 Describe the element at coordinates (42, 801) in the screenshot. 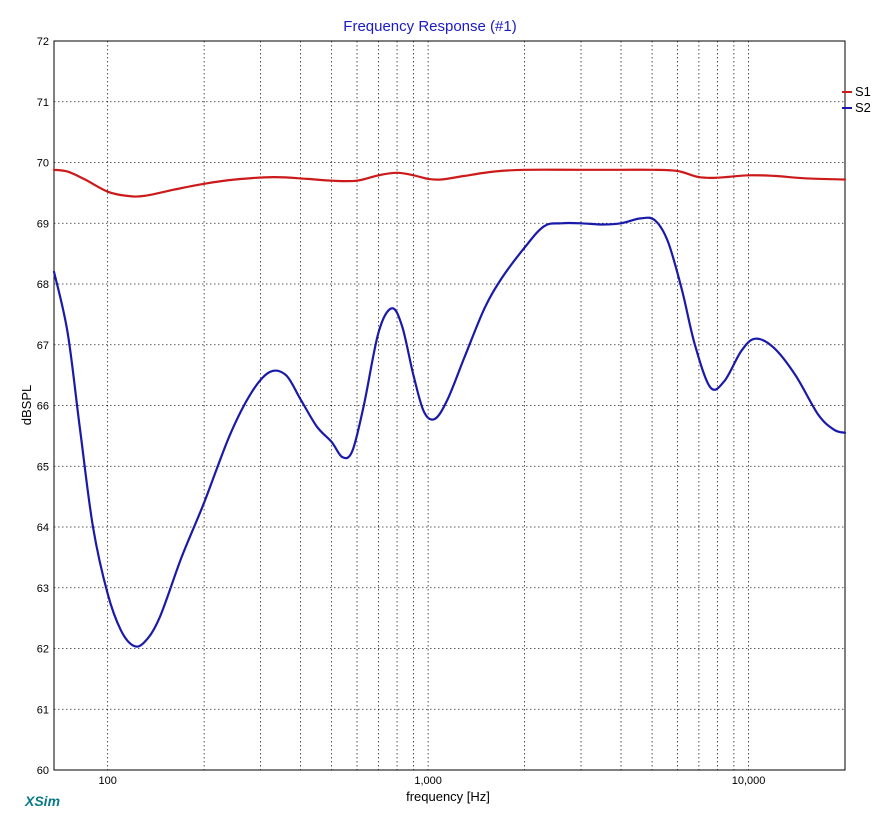

I see `xsim-brand-logo: XSim` at that location.